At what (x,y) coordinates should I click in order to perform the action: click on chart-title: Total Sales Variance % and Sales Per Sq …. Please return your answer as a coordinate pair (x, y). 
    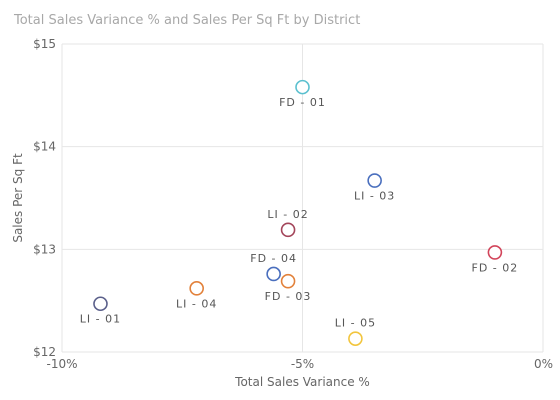
    Looking at the image, I should click on (187, 20).